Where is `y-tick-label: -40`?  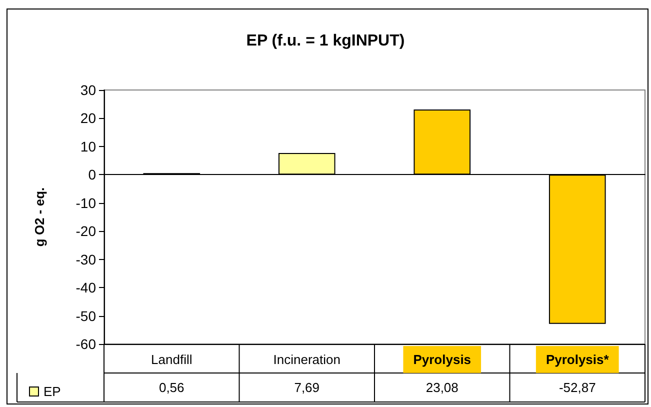
y-tick-label: -40 is located at coordinates (86, 288).